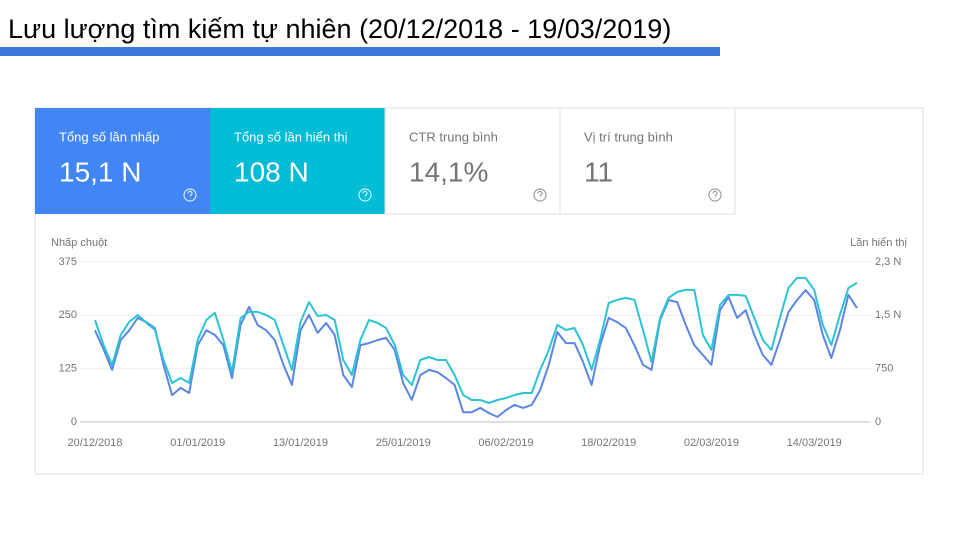 The width and height of the screenshot is (960, 540). Describe the element at coordinates (68, 315) in the screenshot. I see `y-tick-label: 250` at that location.